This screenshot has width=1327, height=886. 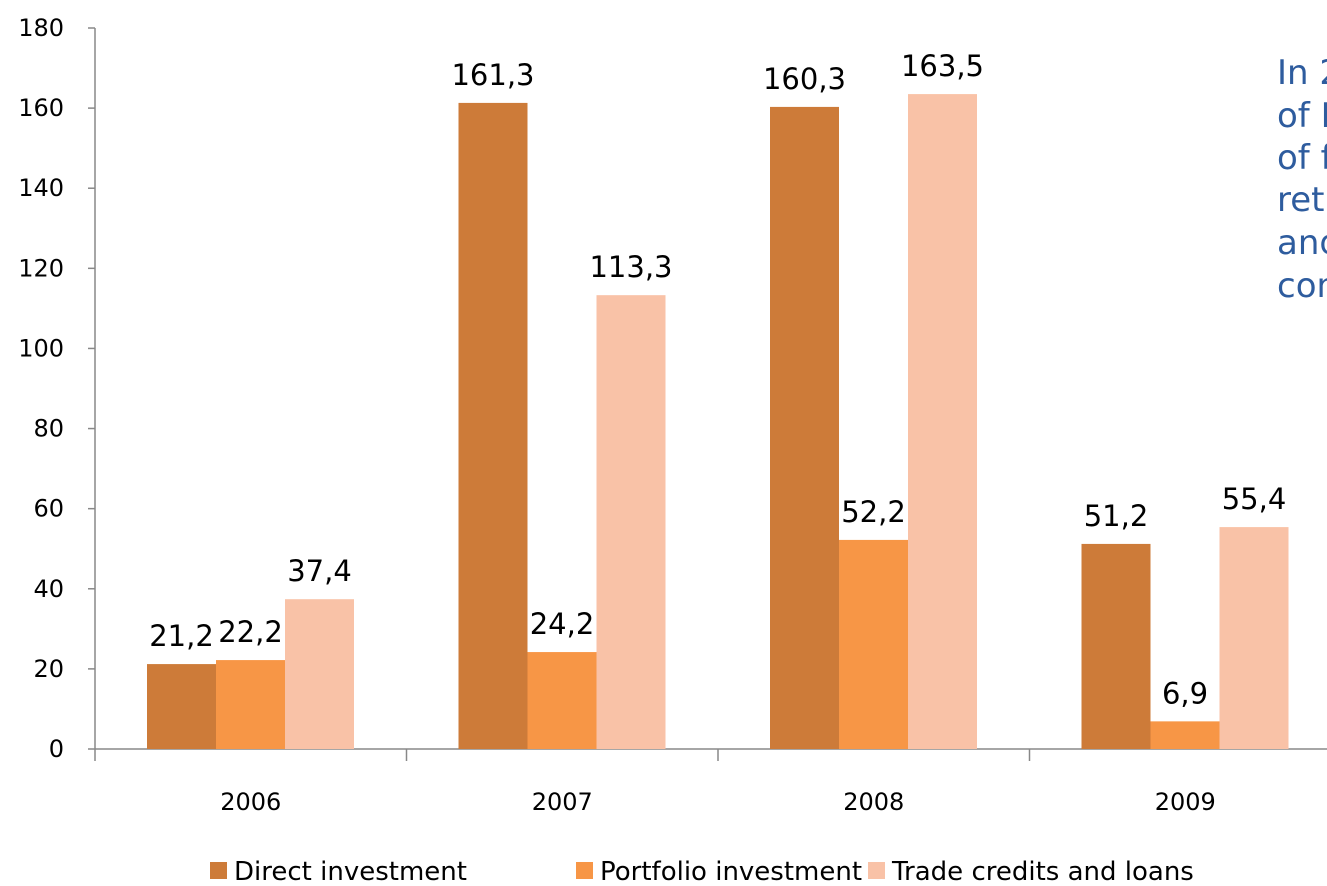 I want to click on data-label: 52,2, so click(x=873, y=512).